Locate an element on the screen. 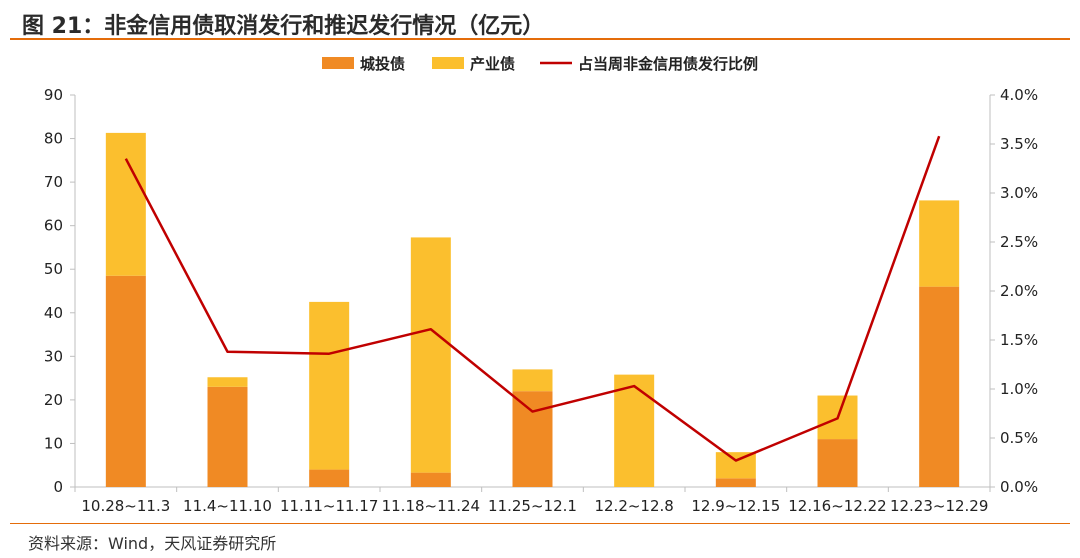 The image size is (1080, 558). legend-label-ratio: 占当周非金信用债发行比例 is located at coordinates (668, 64).